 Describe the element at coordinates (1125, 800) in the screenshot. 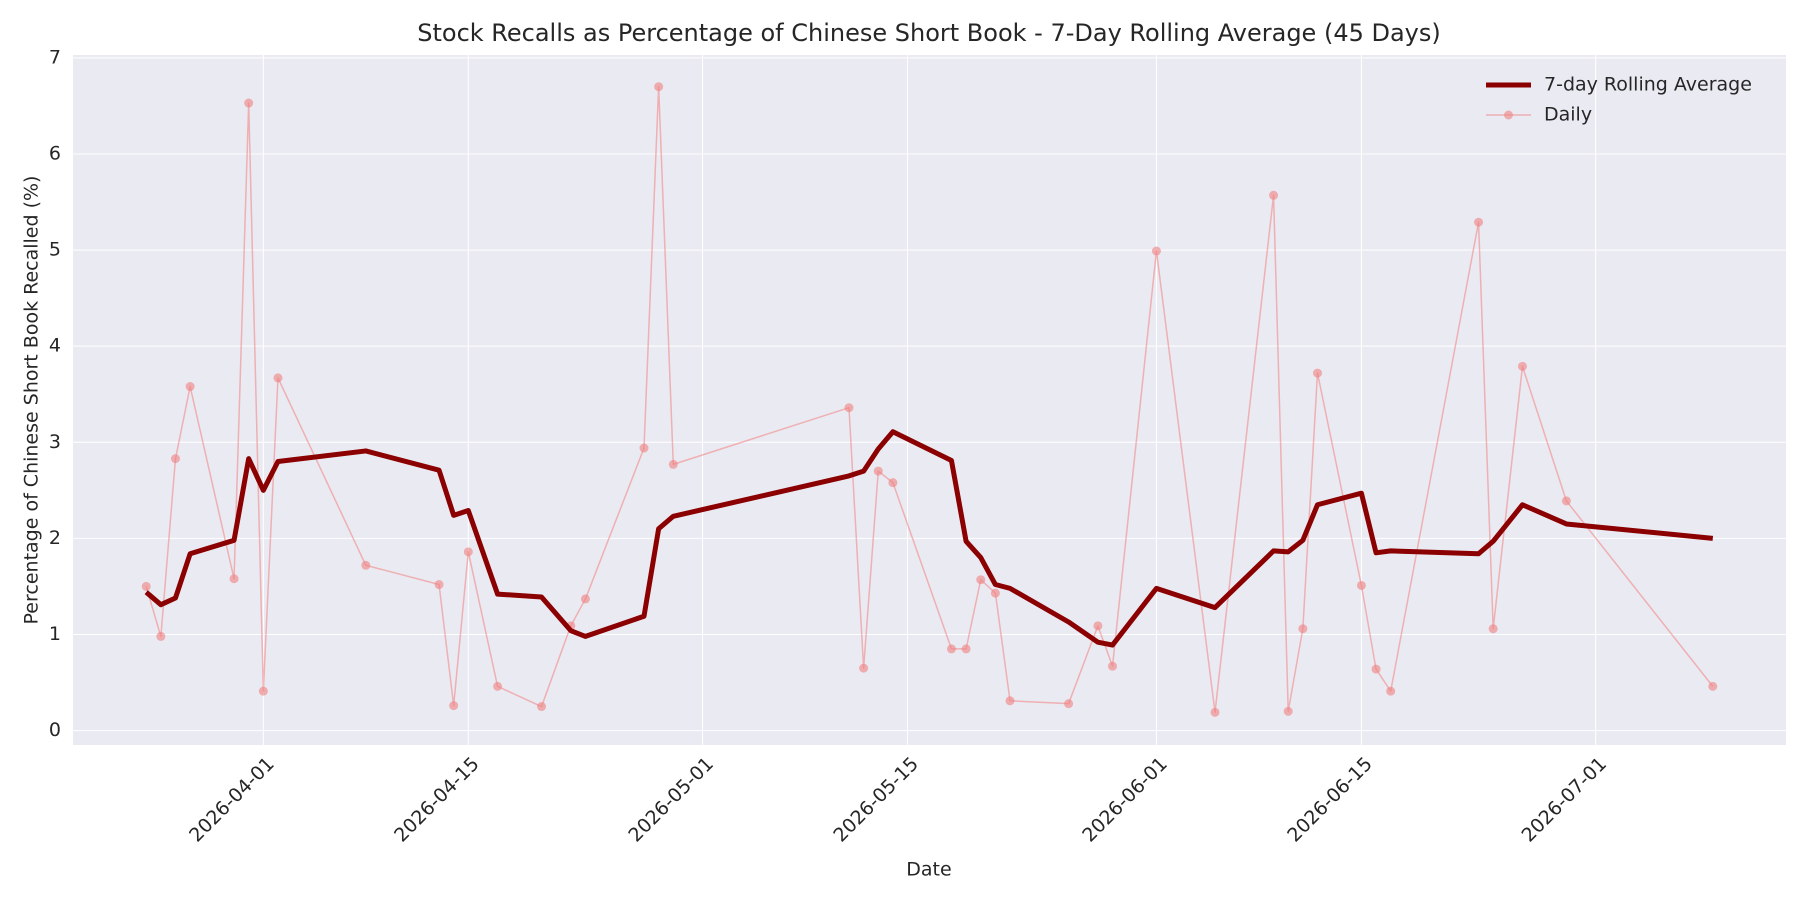

I see `x-tick-label: 2026-06-01` at that location.